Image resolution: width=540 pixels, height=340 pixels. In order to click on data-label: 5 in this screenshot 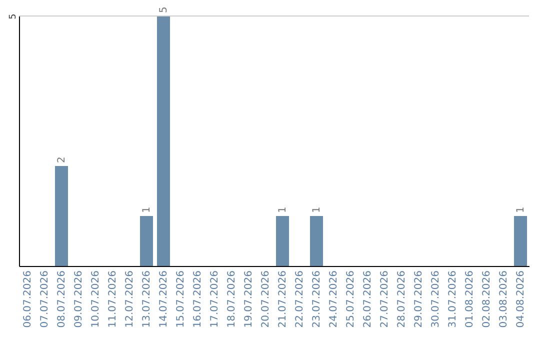, I will do `click(164, 9)`.